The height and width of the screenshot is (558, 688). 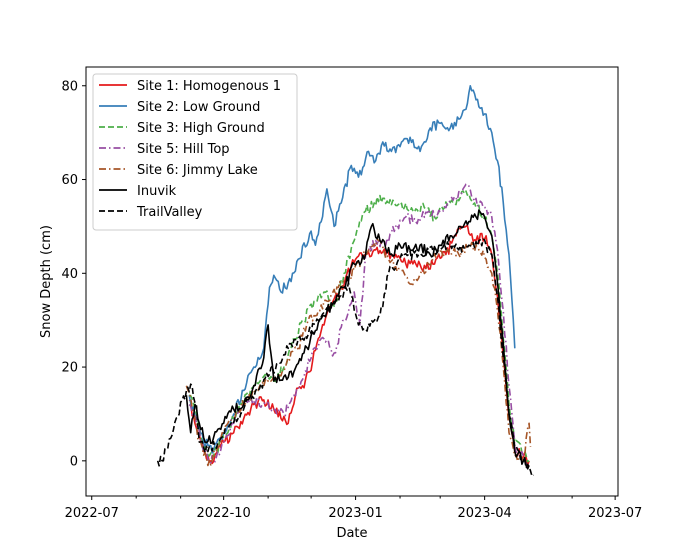 I want to click on legend-label: Inuvik, so click(x=157, y=191).